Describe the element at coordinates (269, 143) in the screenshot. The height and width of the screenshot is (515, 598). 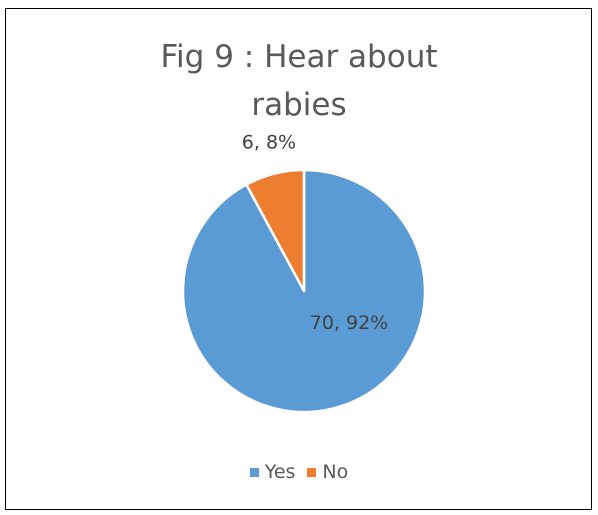
I see `data-label-no: 6, 8%` at that location.